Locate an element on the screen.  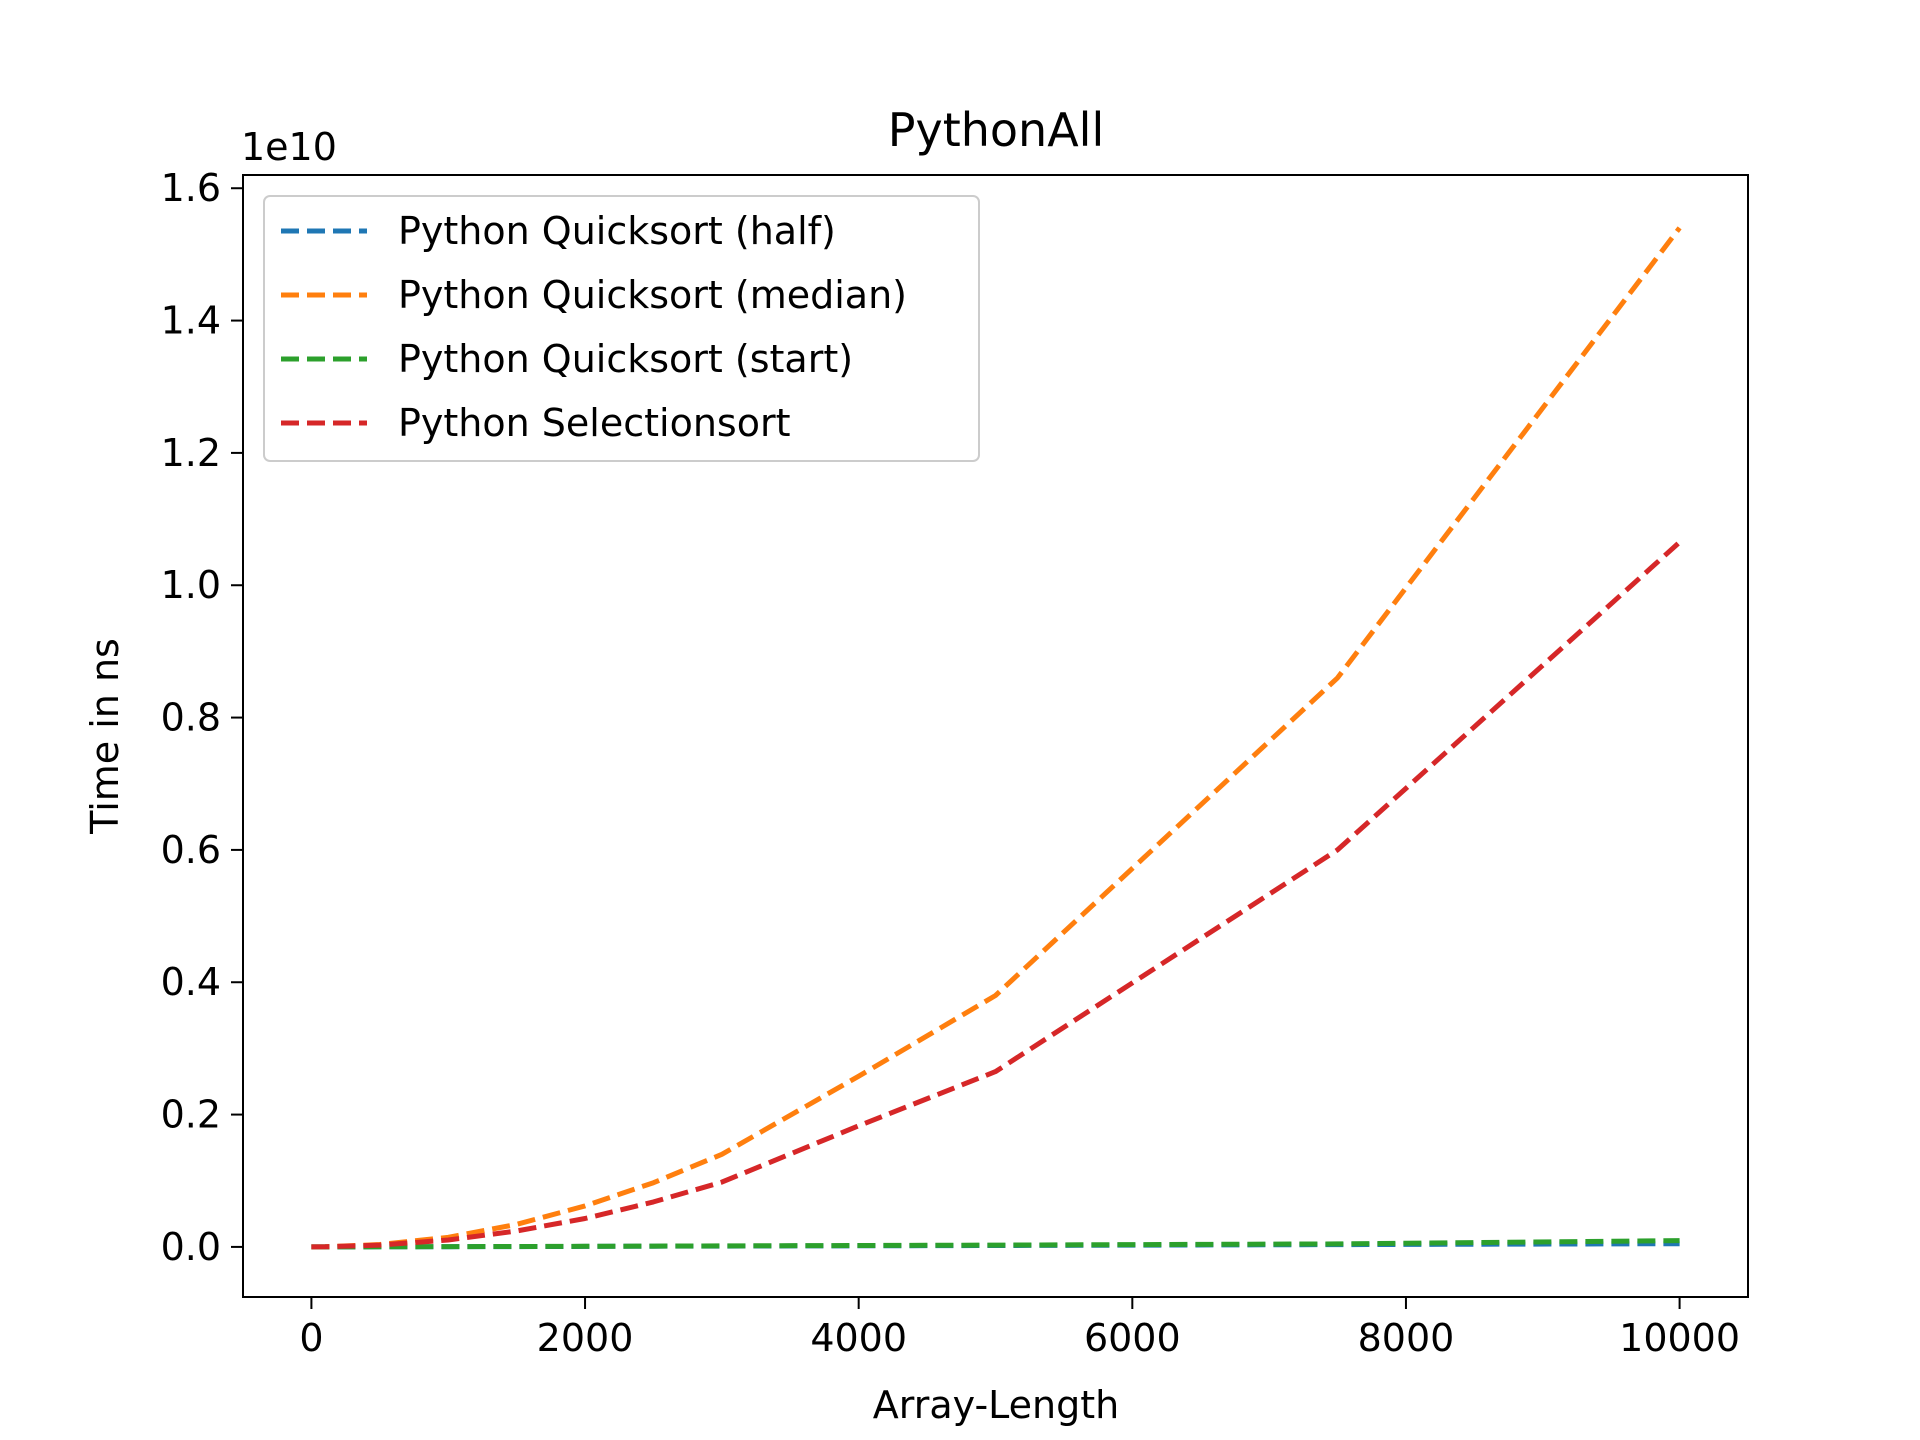
y-axis-ticks: 0.0 0.2 0.4 0.6 0.8 1.0 1.2 1.4 1.6 is located at coordinates (202, 717).